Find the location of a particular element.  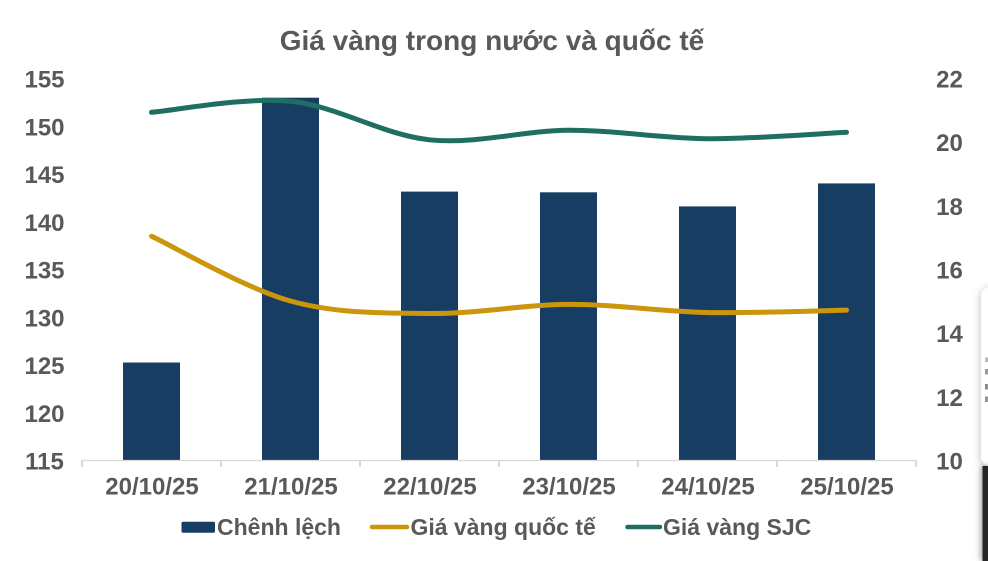

svg-text: Giá vàng SJC is located at coordinates (737, 527).